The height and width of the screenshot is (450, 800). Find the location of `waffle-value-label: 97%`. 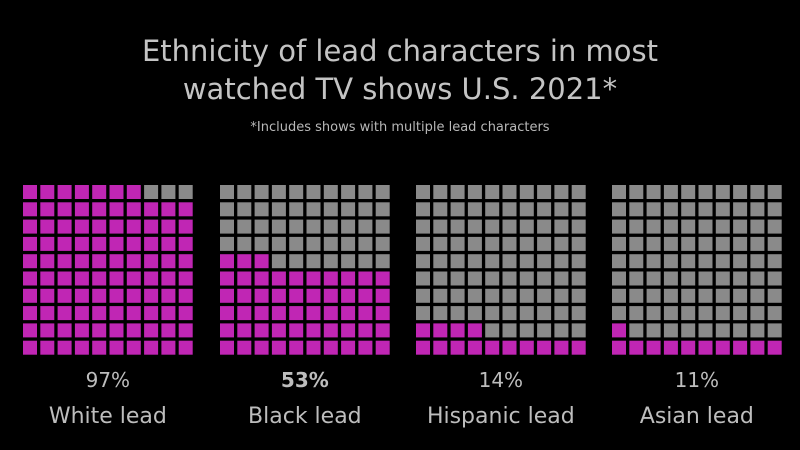

waffle-value-label: 97% is located at coordinates (108, 380).